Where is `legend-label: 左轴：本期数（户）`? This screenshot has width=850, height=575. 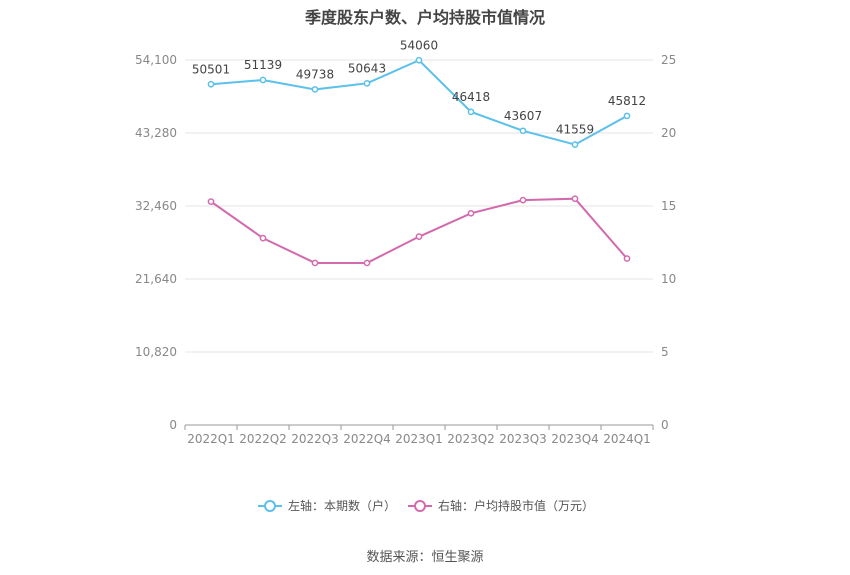 legend-label: 左轴：本期数（户） is located at coordinates (342, 505).